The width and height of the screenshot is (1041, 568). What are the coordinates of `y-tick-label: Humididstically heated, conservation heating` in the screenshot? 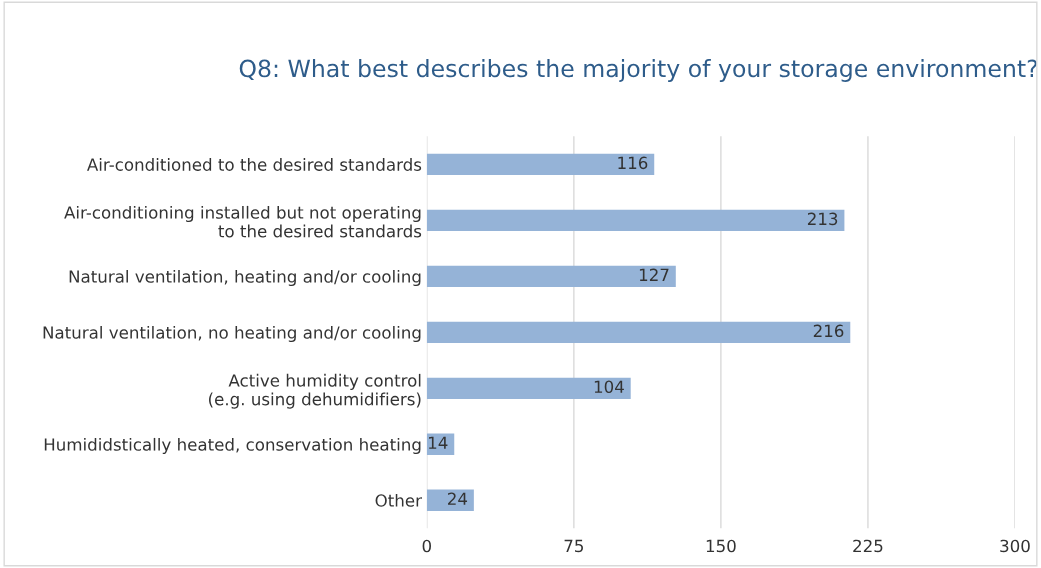 It's located at (232, 446).